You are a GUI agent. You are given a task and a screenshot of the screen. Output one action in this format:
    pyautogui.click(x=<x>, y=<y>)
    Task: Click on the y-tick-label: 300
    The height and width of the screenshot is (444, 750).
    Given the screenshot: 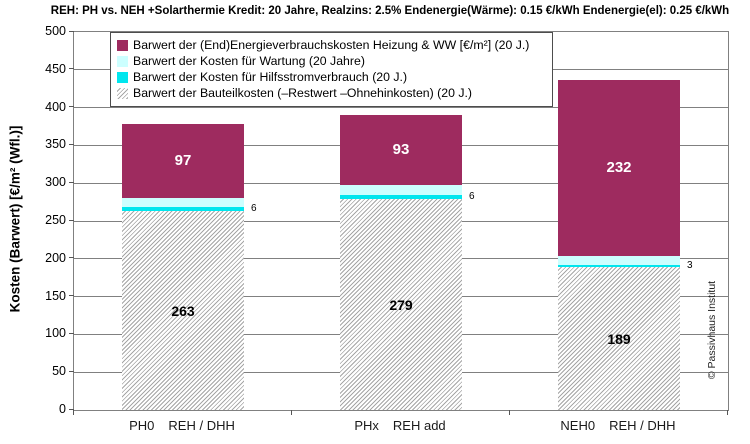 What is the action you would take?
    pyautogui.click(x=55, y=182)
    